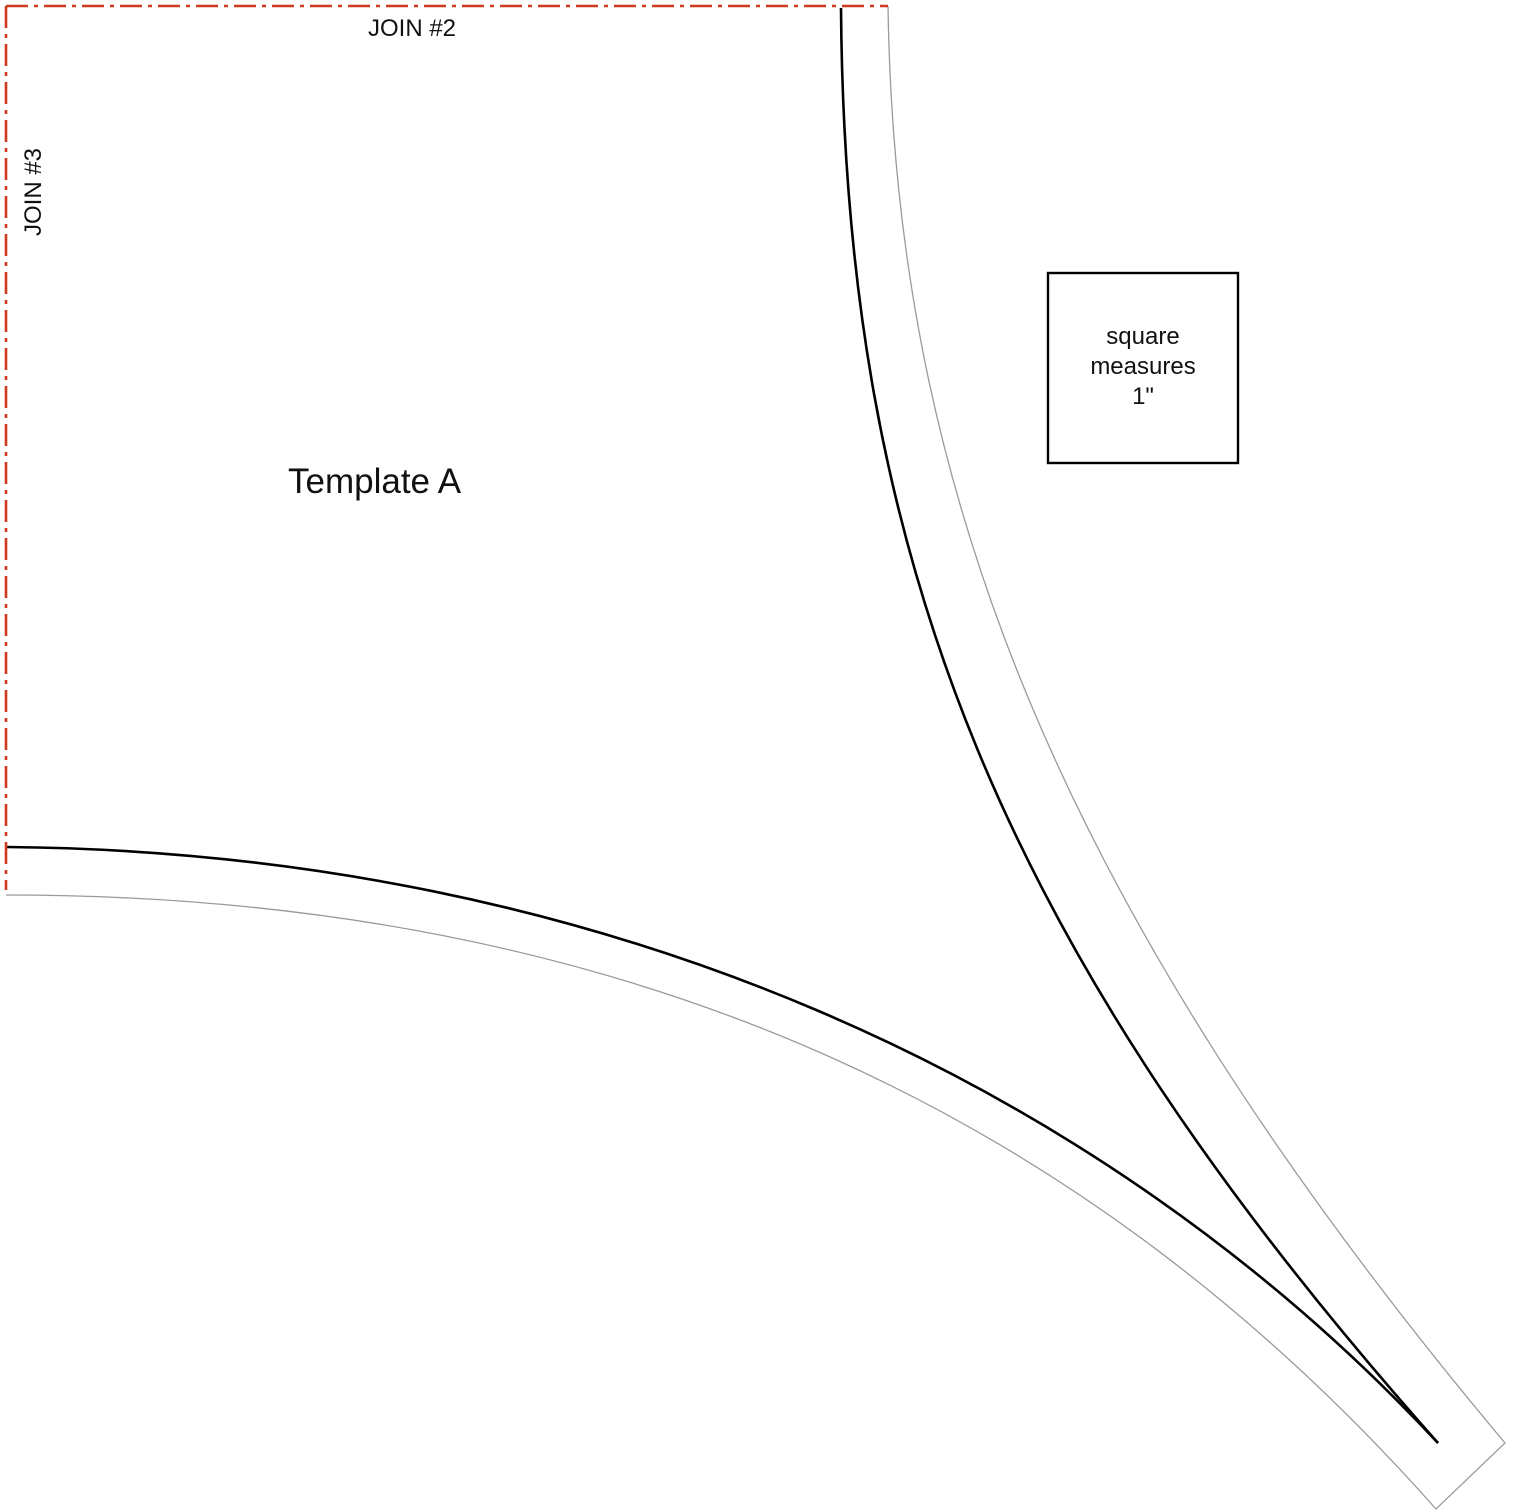  What do you see at coordinates (1143, 396) in the screenshot?
I see `scale-square-line3: 1"` at bounding box center [1143, 396].